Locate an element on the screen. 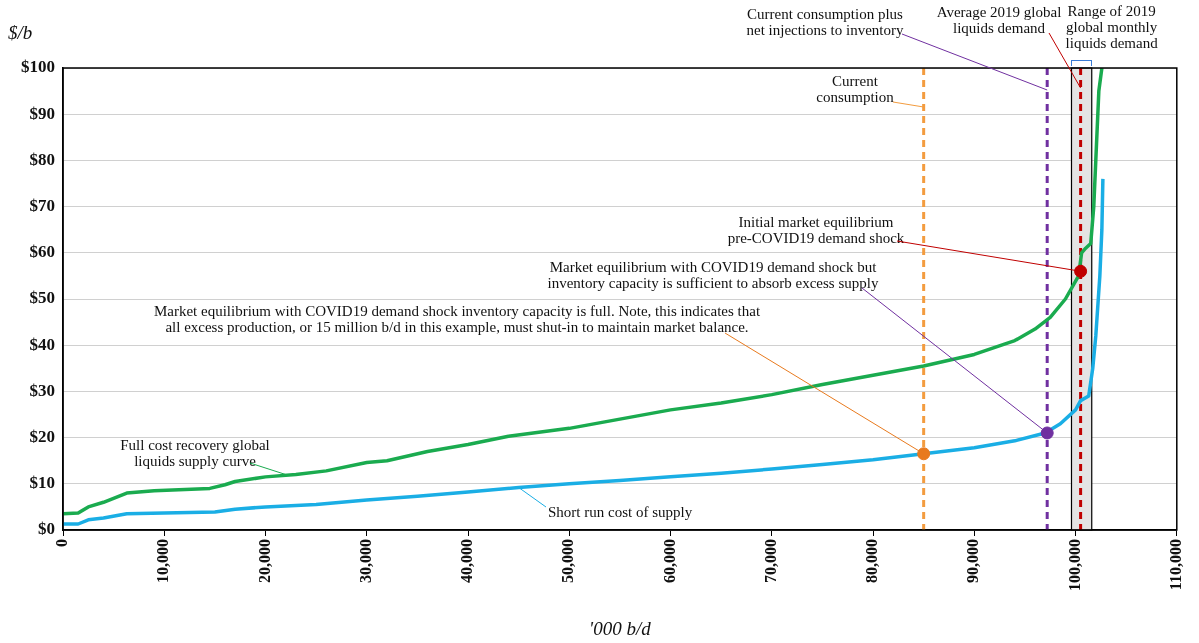  x-tick-label: 0 is located at coordinates (62, 543).